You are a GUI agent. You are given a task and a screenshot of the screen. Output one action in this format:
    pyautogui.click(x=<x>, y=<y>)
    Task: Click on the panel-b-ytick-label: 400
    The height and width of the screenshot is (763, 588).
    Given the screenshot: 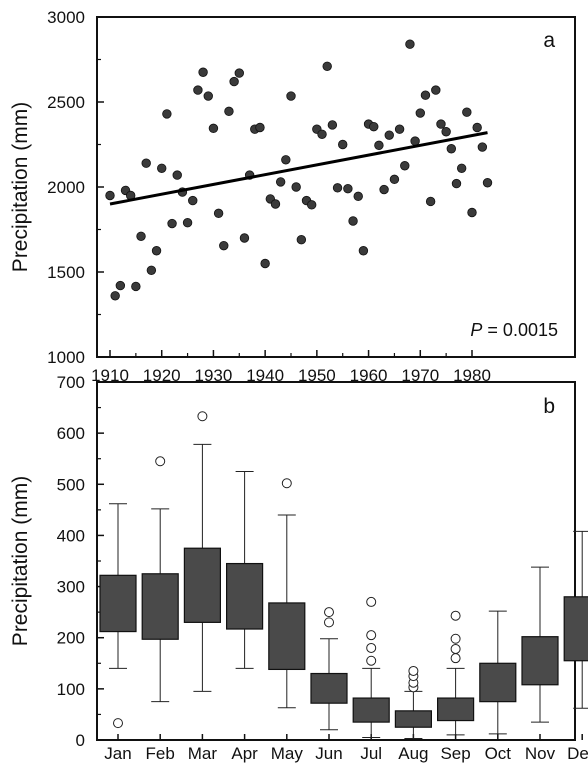 What is the action you would take?
    pyautogui.click(x=71, y=535)
    